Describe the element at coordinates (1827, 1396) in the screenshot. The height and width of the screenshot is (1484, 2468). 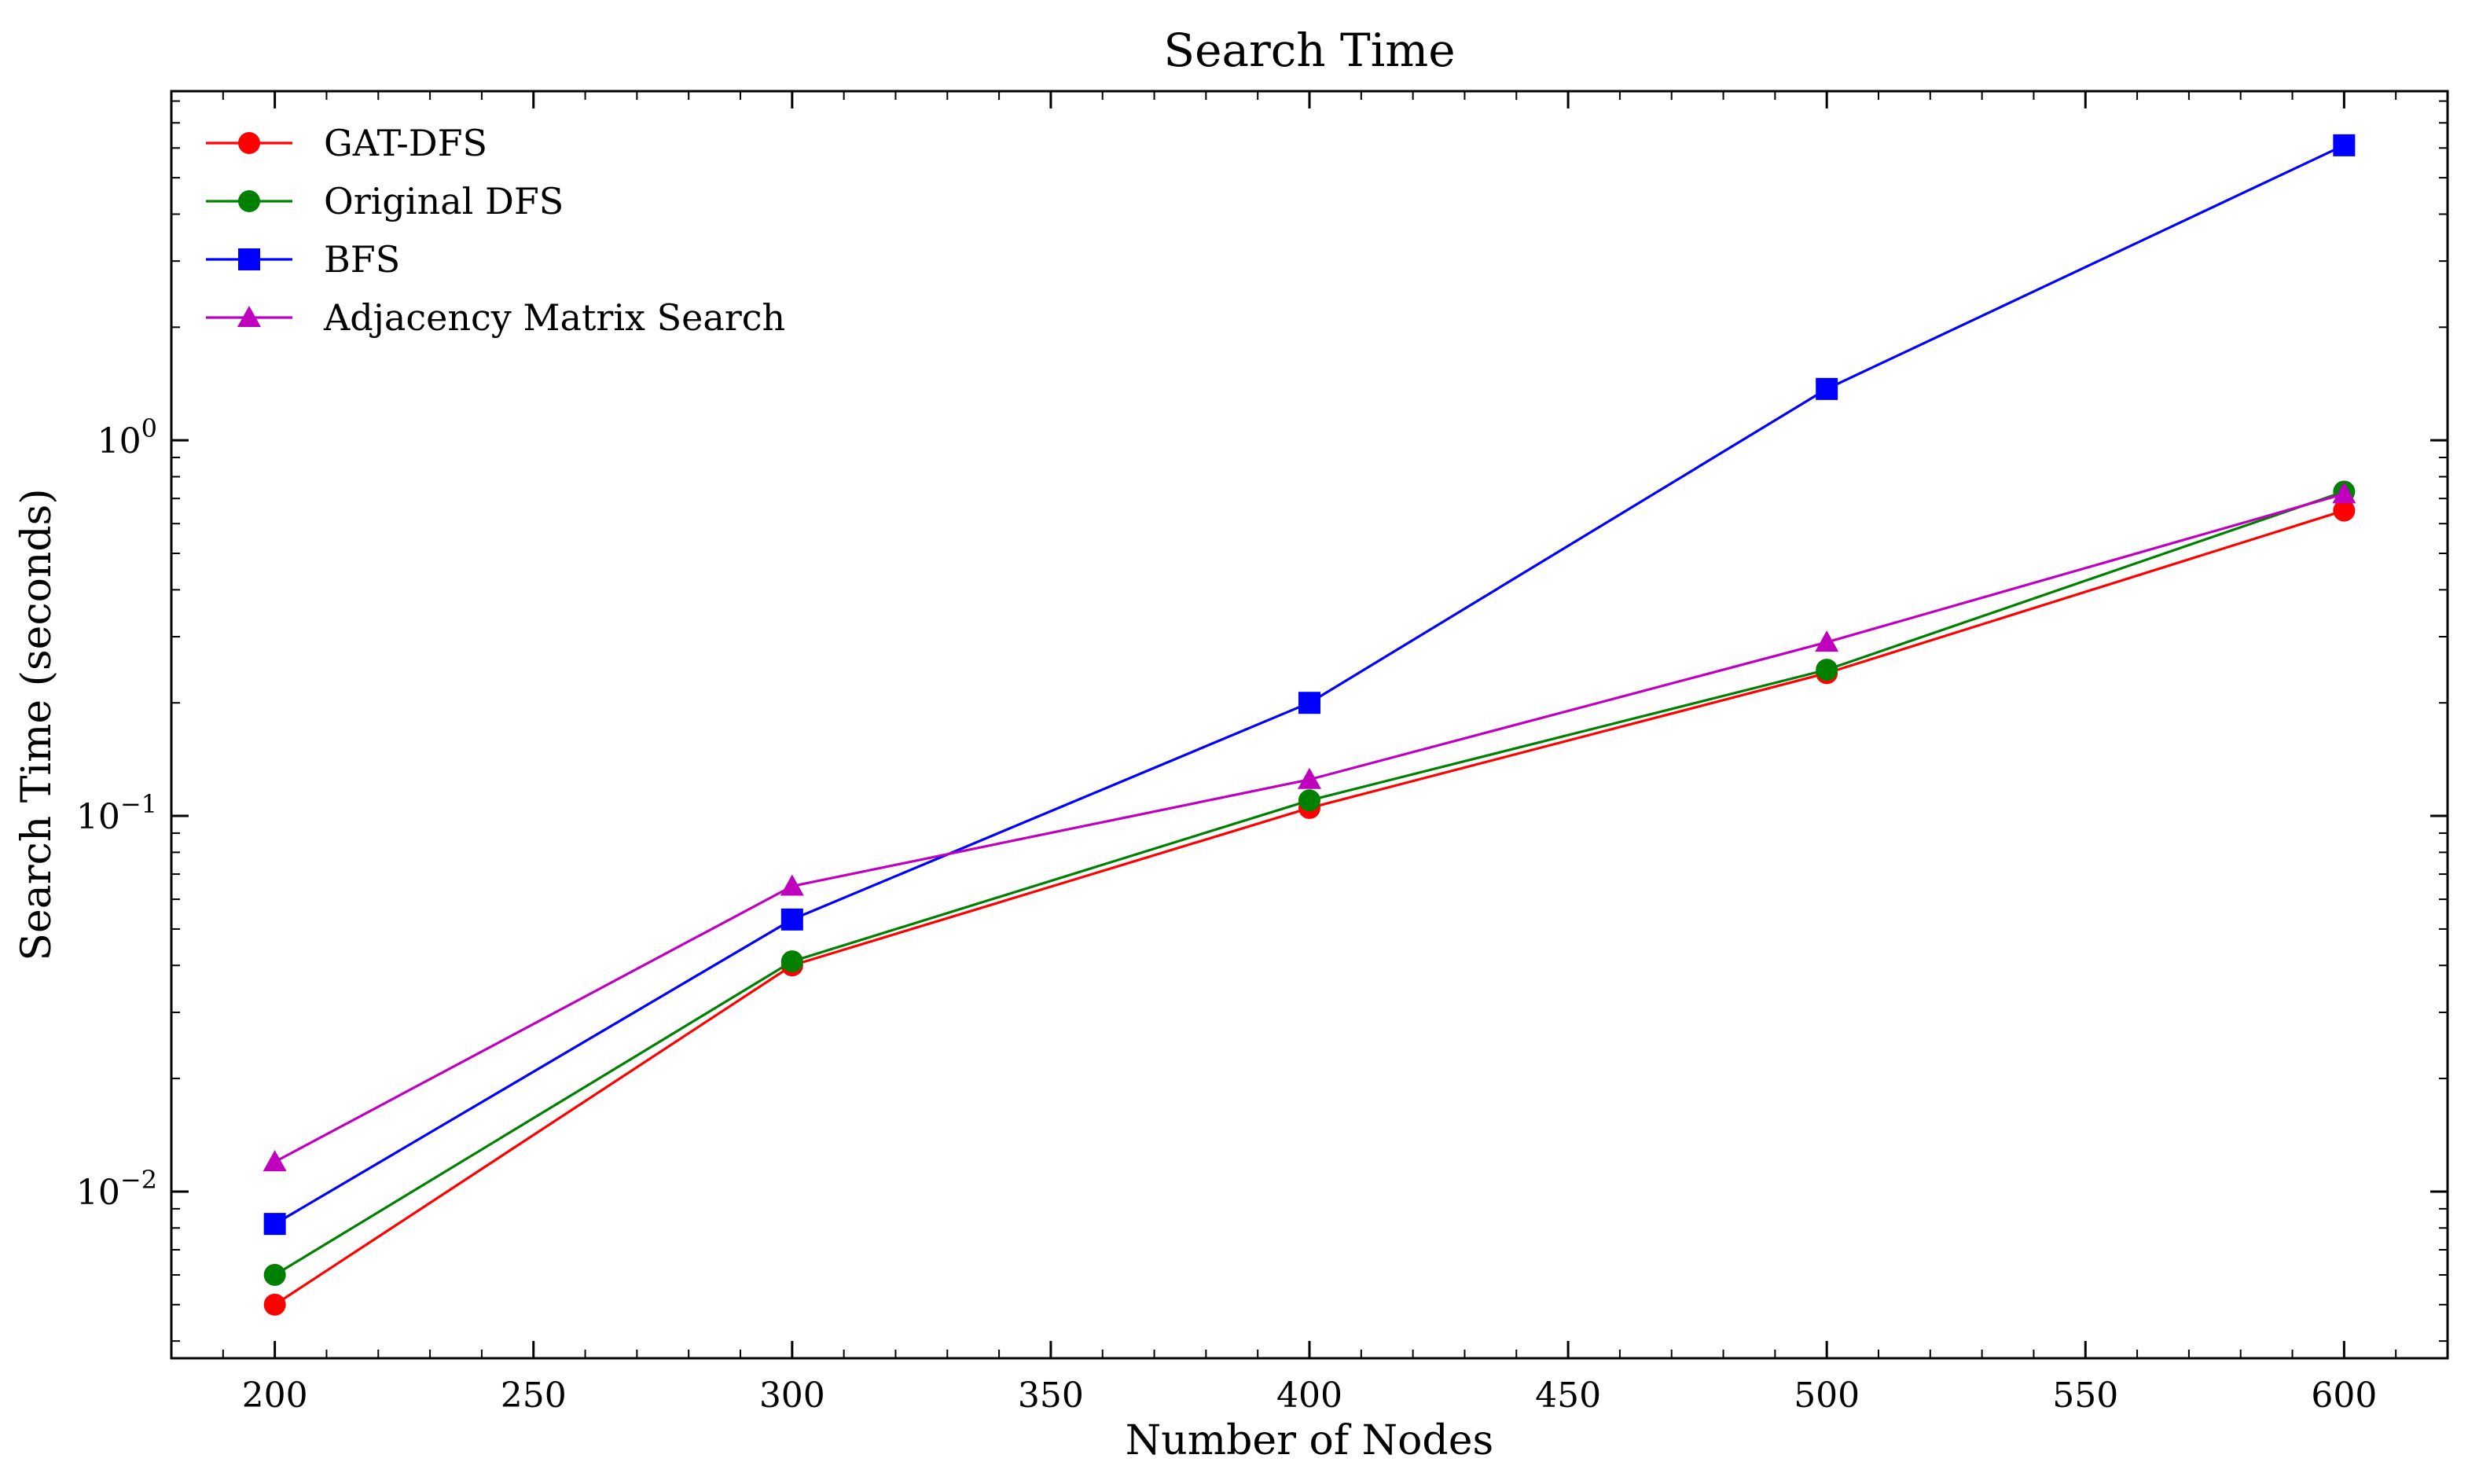
I see `x-tick-label: 500` at that location.